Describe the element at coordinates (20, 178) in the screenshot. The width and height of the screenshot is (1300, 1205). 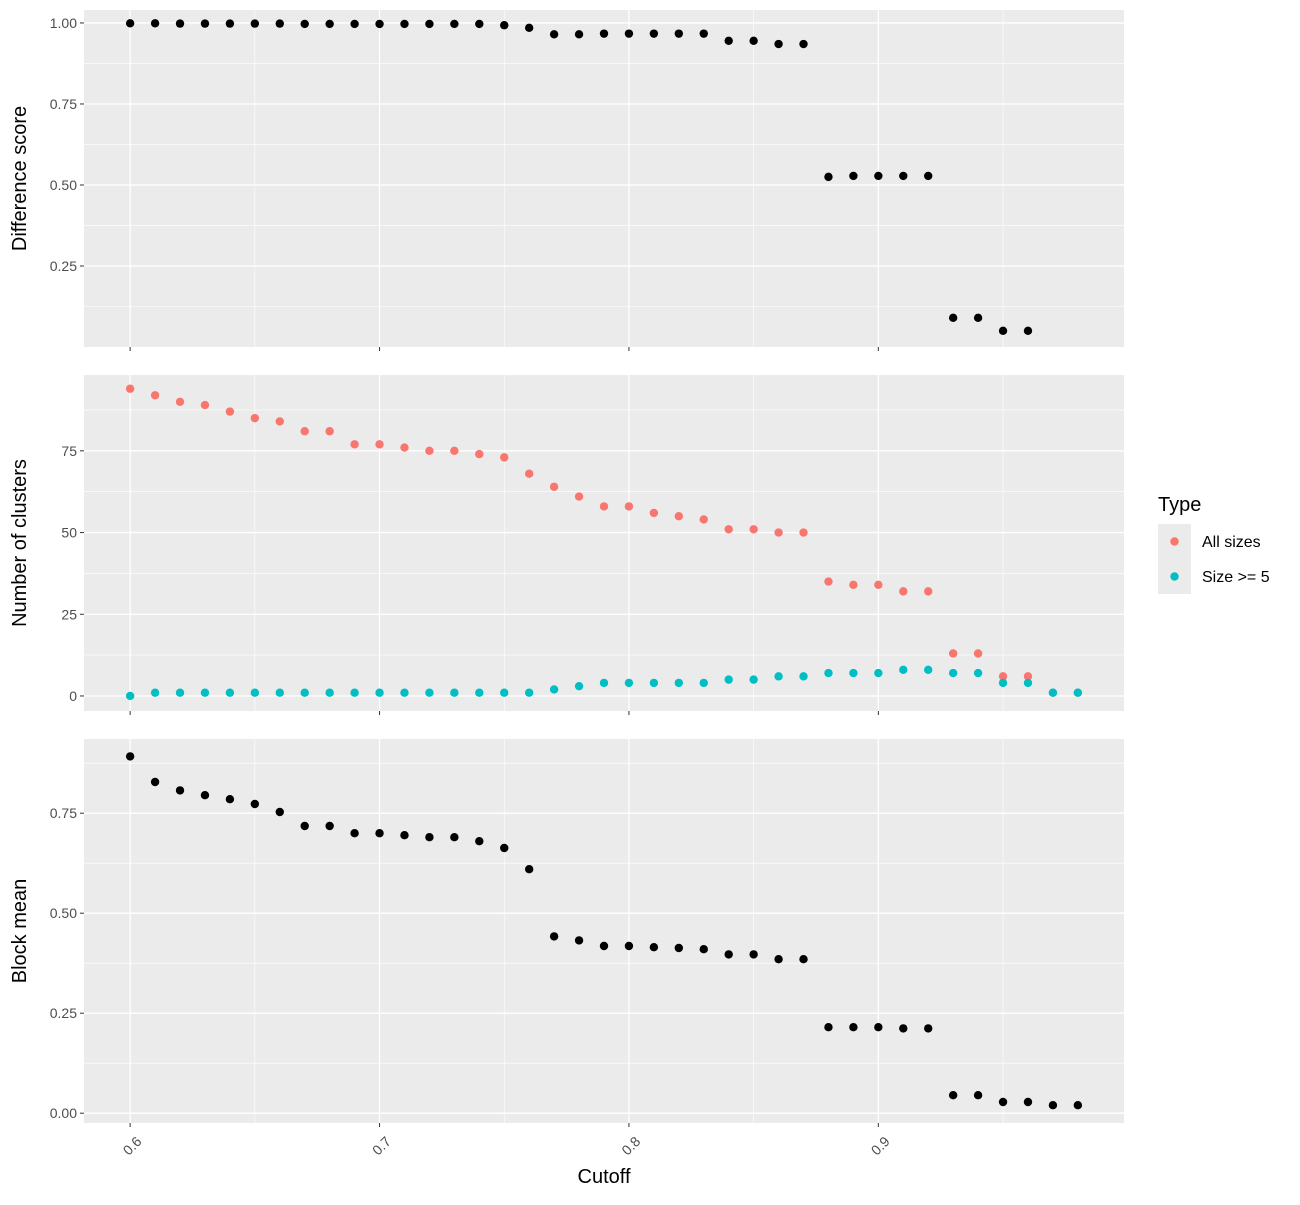
I see `y-axis-title-1: Difference score` at that location.